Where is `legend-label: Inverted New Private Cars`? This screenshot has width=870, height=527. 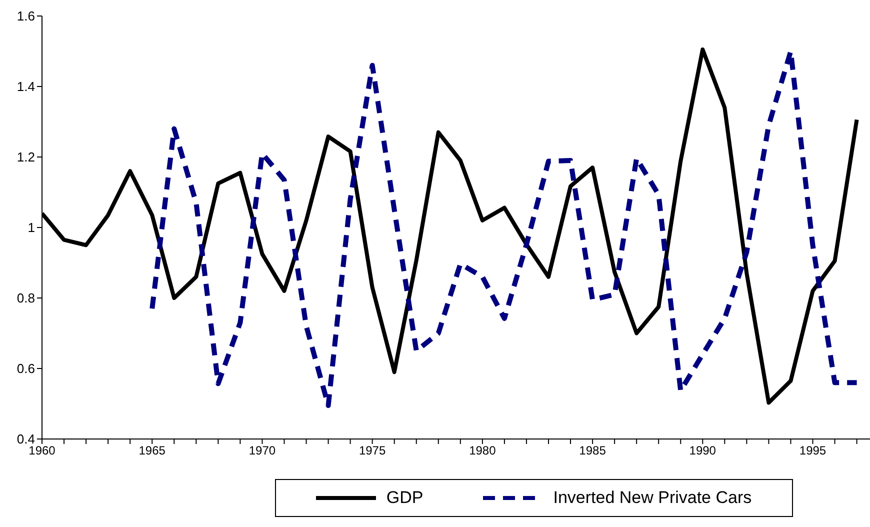
legend-label: Inverted New Private Cars is located at coordinates (652, 498).